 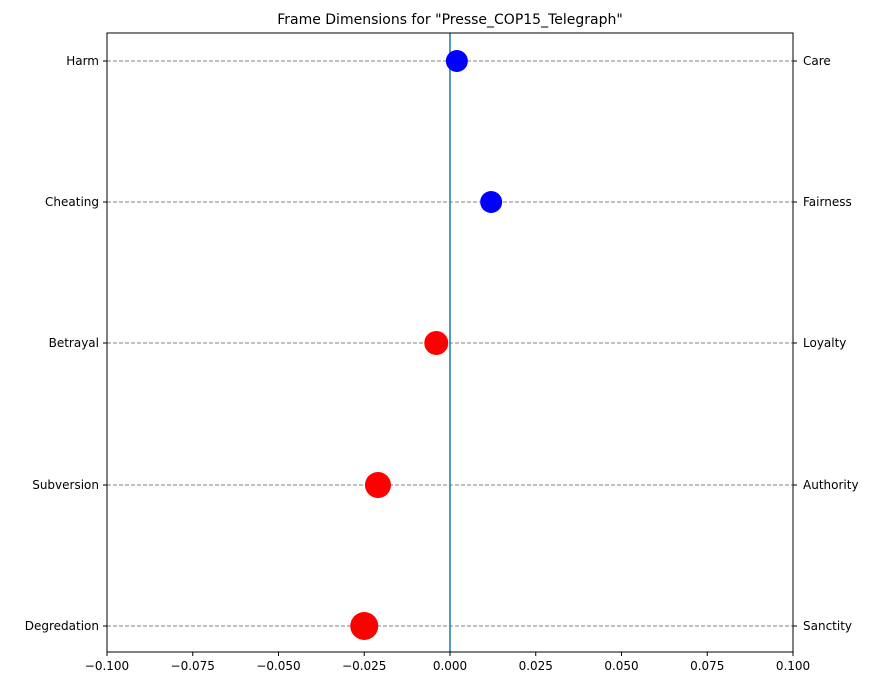 What do you see at coordinates (831, 485) in the screenshot?
I see `right-tick-label: Authority` at bounding box center [831, 485].